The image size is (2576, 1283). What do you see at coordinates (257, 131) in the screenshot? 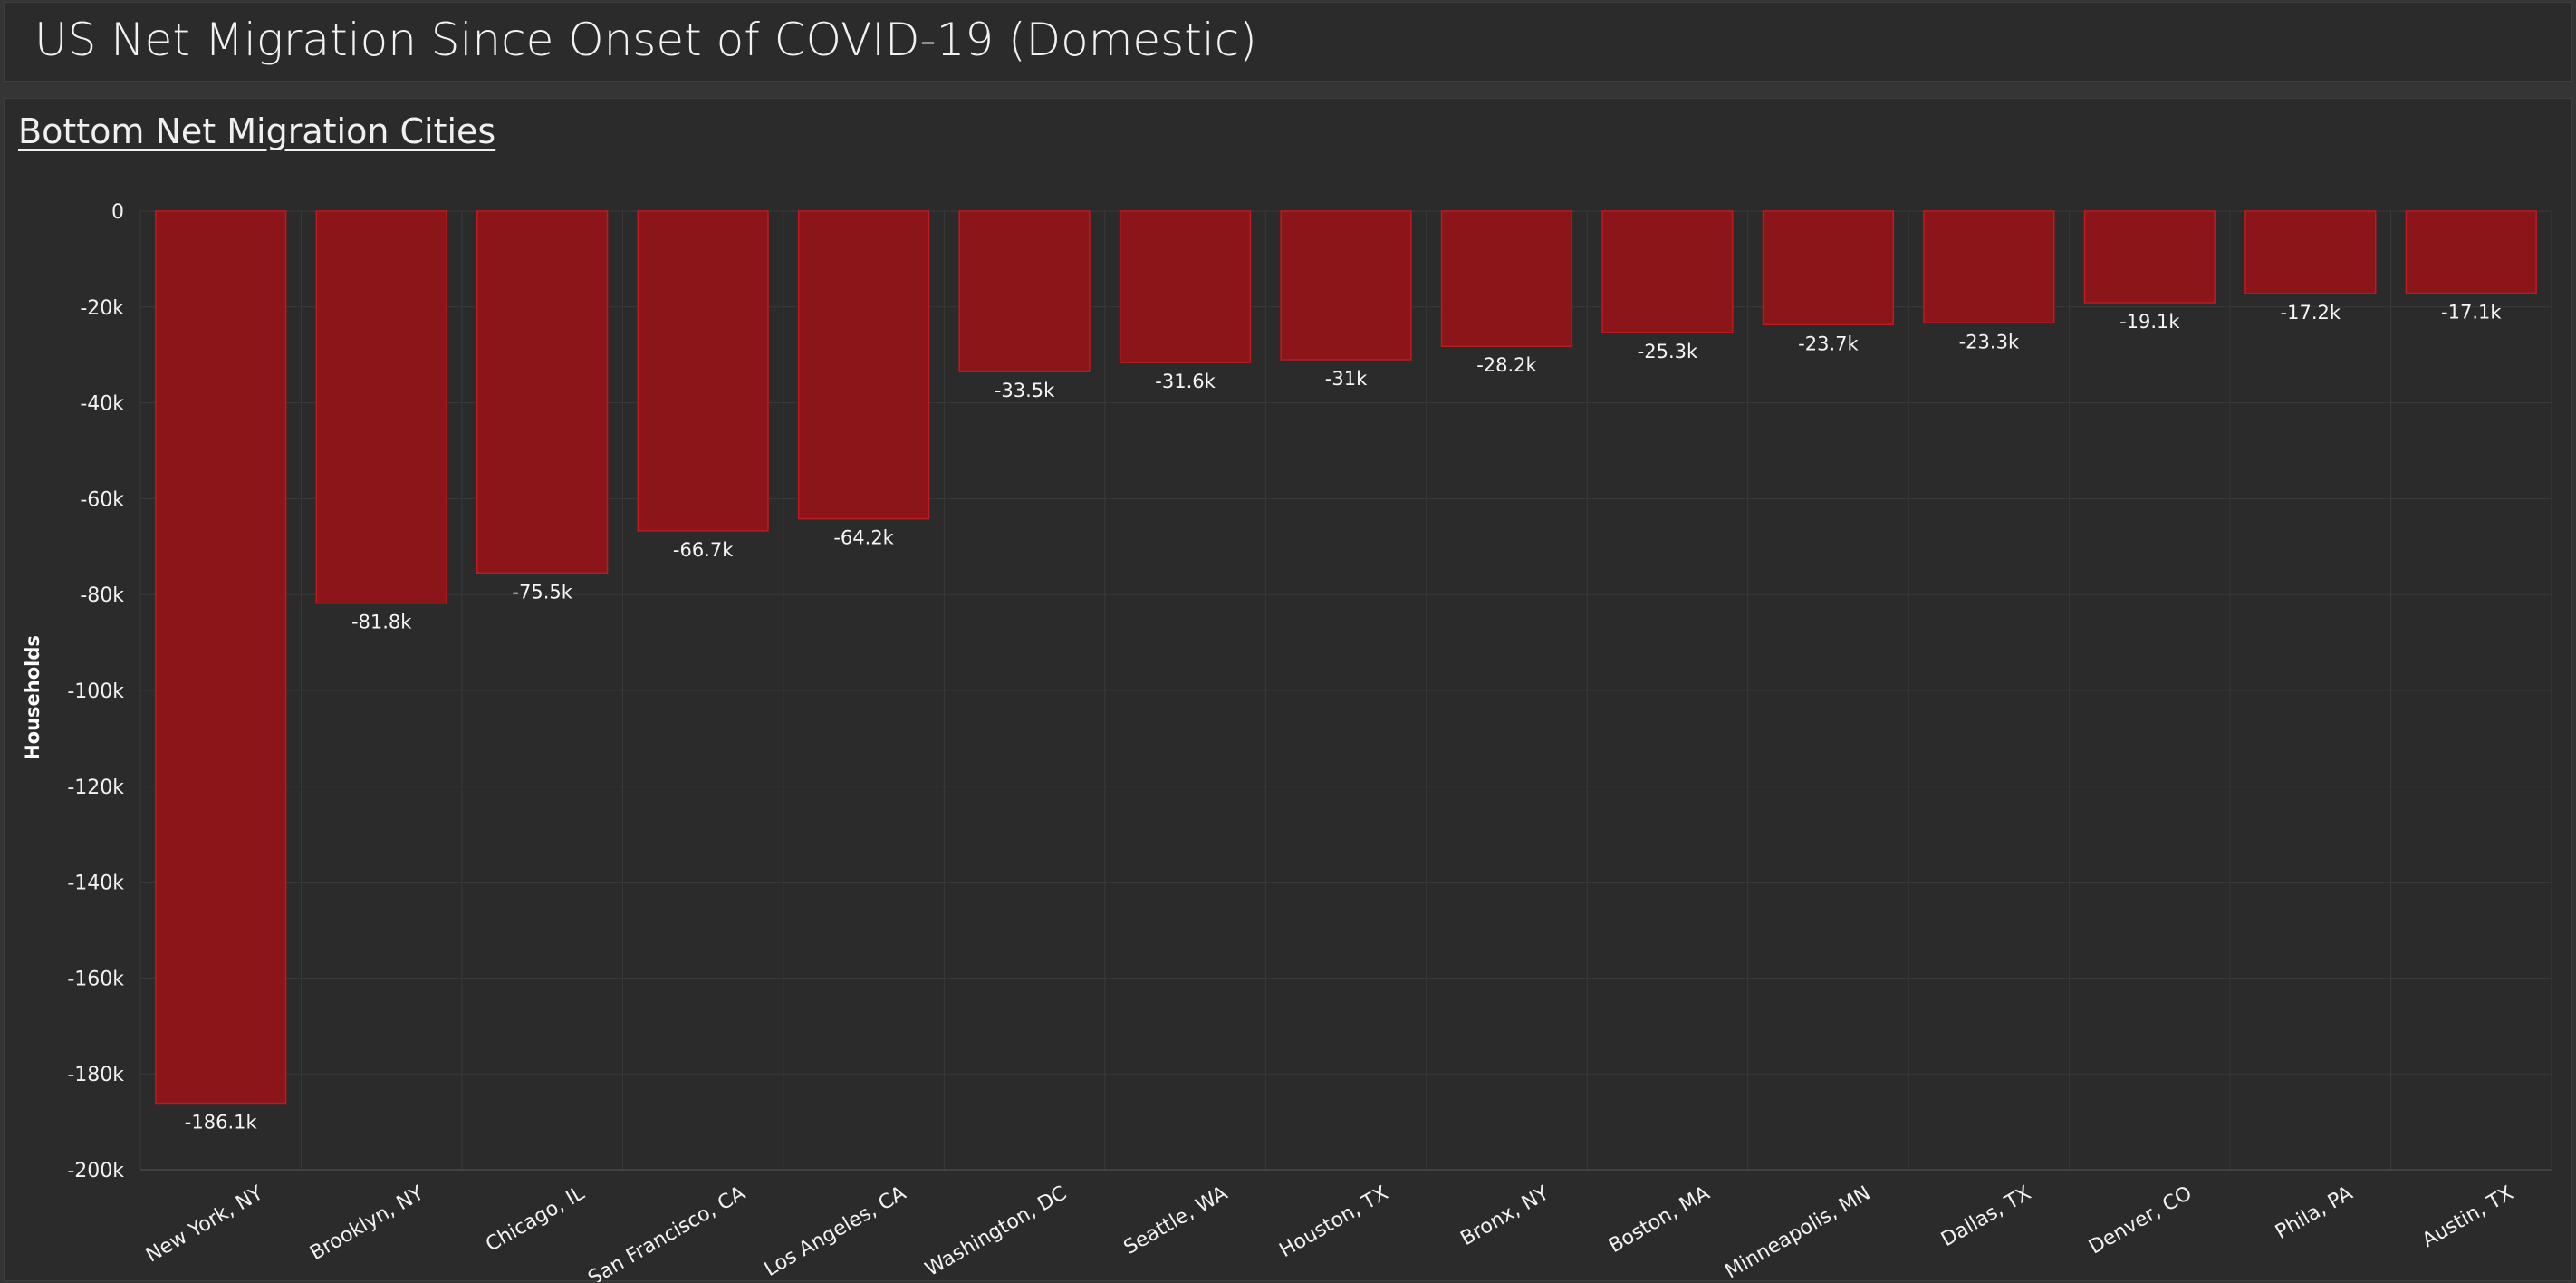
I see `chart-title: Bottom Net Migration Cities` at bounding box center [257, 131].